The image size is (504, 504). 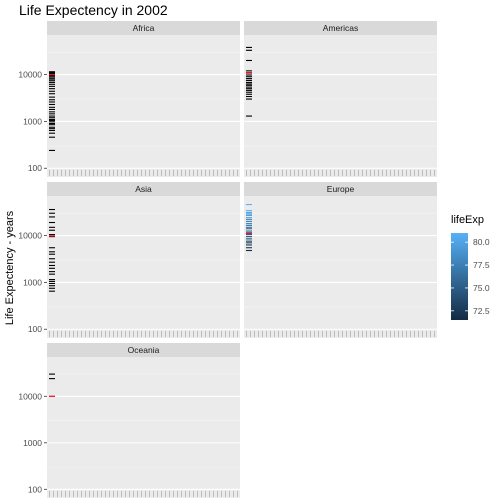 I want to click on facet-label: Europe, so click(x=341, y=189).